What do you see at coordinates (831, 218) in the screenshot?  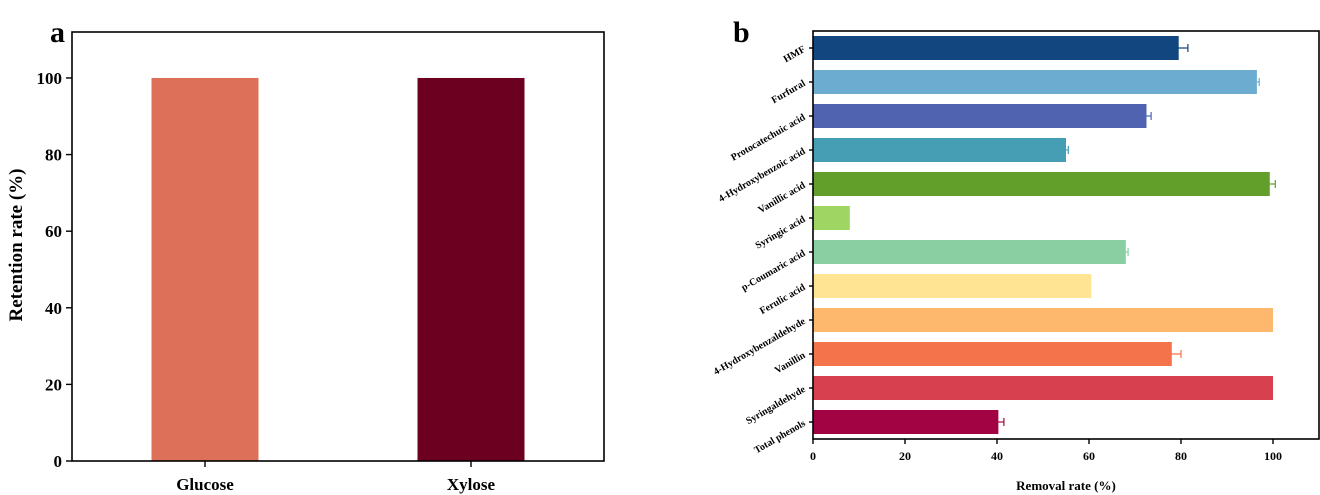 I see `bar-syringic-acid` at bounding box center [831, 218].